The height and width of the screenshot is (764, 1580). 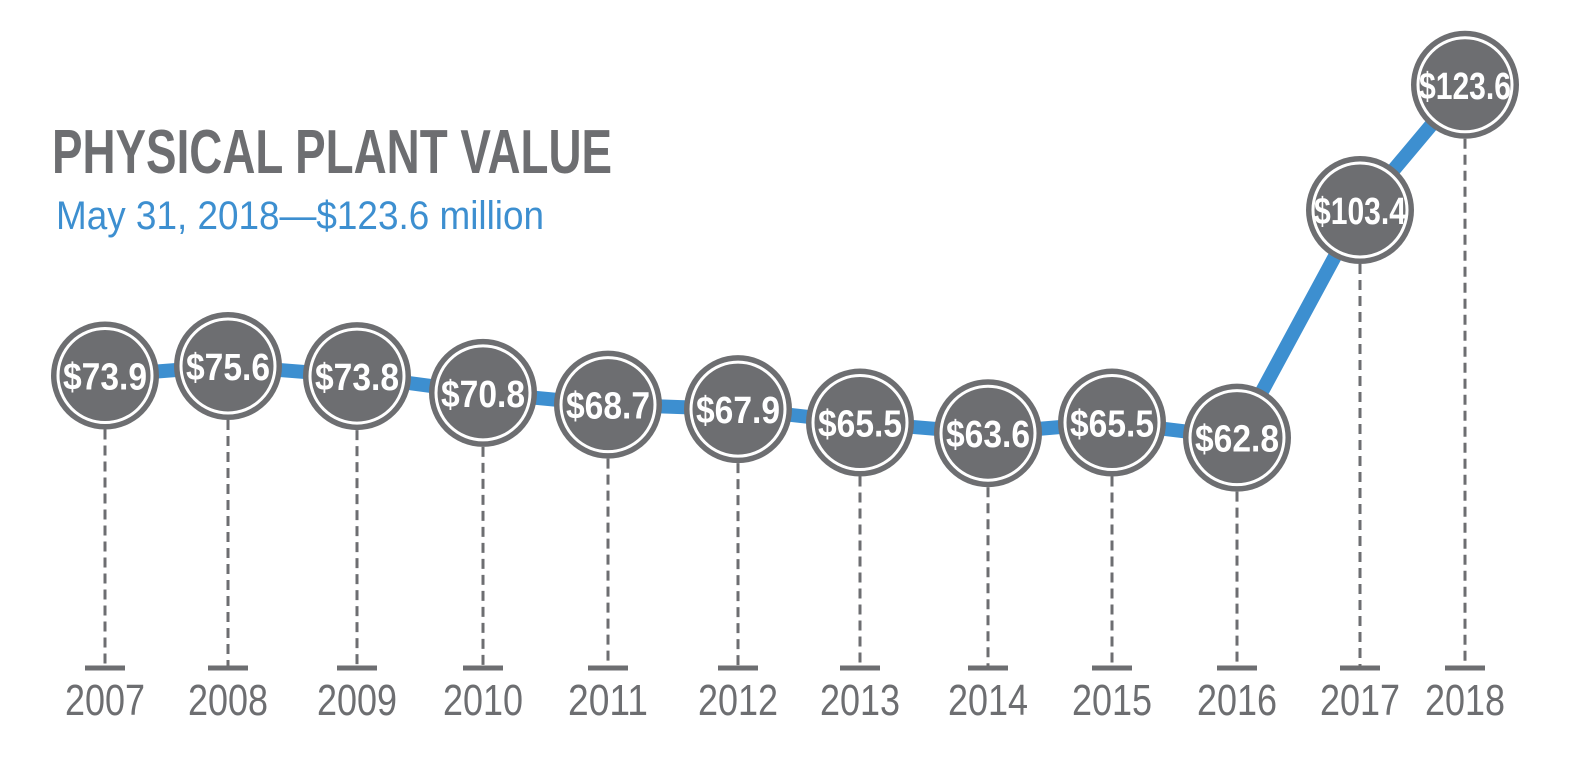 I want to click on year-label-2012: 2012, so click(x=738, y=700).